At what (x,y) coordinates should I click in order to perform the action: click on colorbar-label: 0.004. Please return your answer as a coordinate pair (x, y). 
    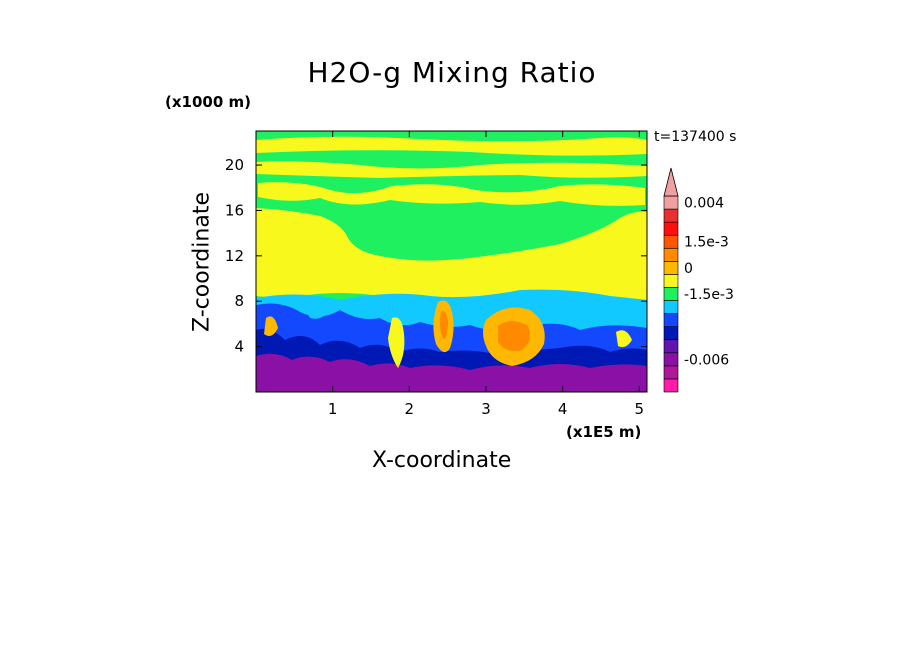
    Looking at the image, I should click on (704, 204).